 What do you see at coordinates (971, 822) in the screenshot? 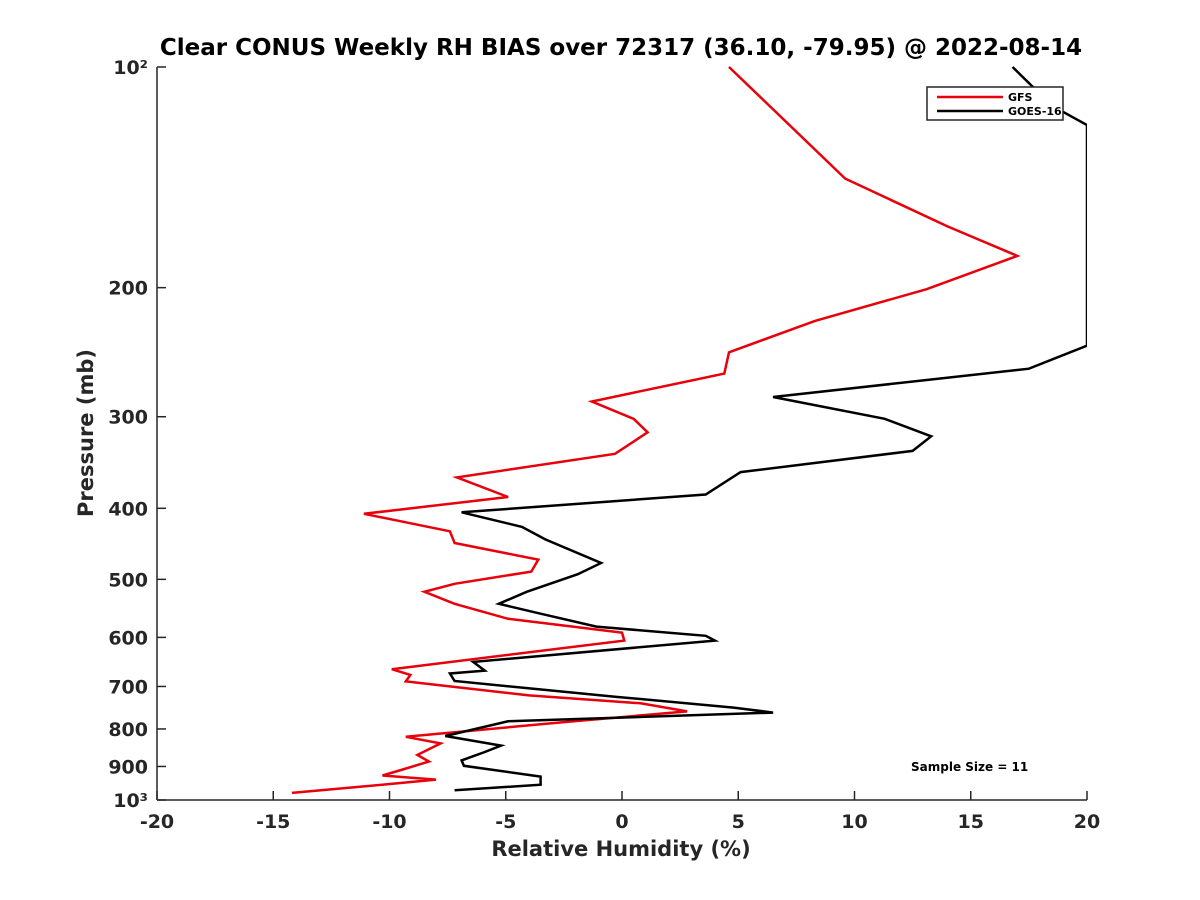
I see `x-tick-label: 15` at bounding box center [971, 822].